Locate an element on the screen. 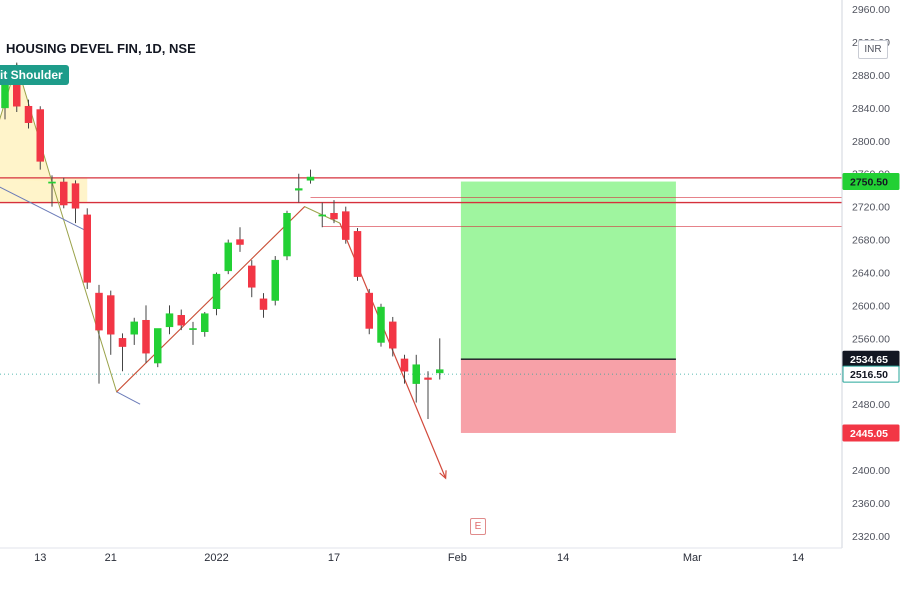 The height and width of the screenshot is (600, 900). y-tick-label: 2400.00 is located at coordinates (871, 471).